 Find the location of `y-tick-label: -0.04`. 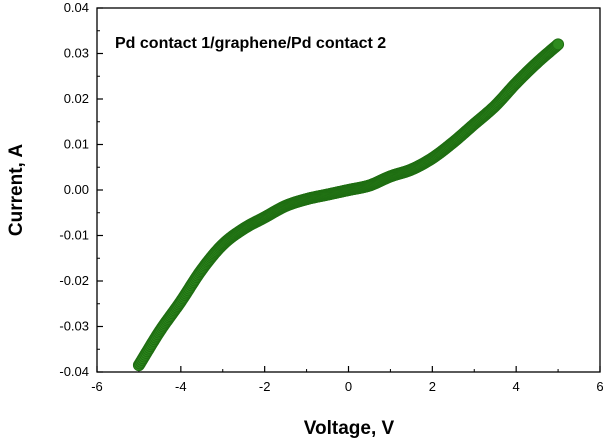

y-tick-label: -0.04 is located at coordinates (74, 371).